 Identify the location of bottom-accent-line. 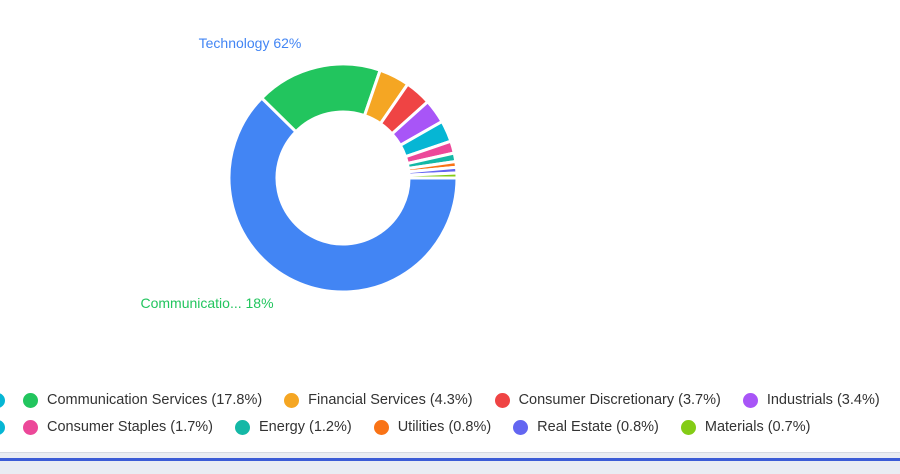
(450, 459).